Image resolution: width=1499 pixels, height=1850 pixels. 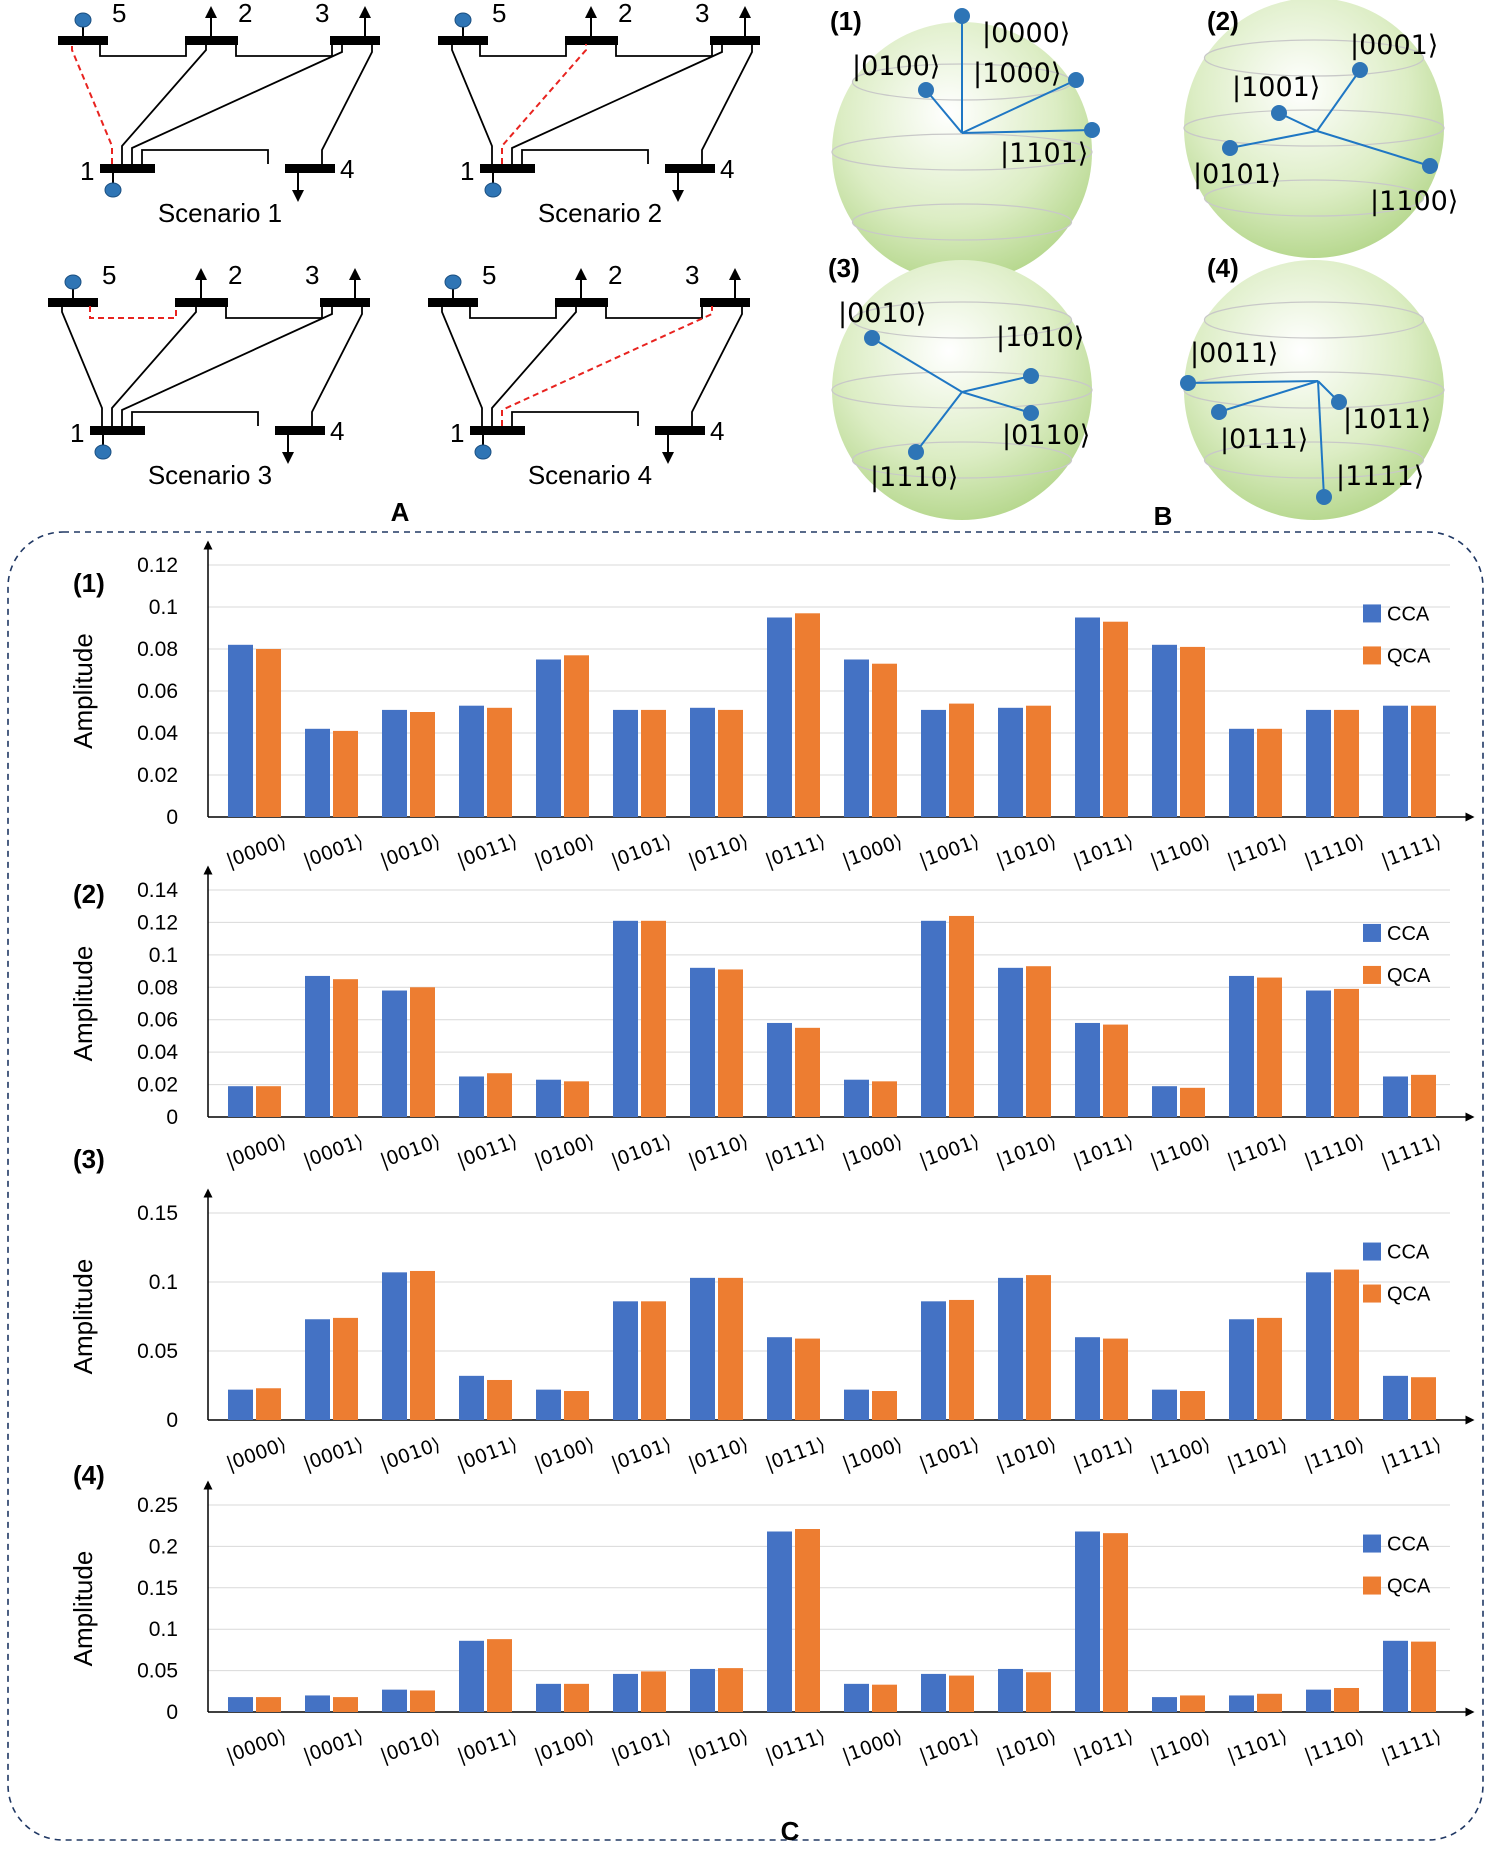 I want to click on x-tick-label: |1001⟩, so click(x=949, y=1454).